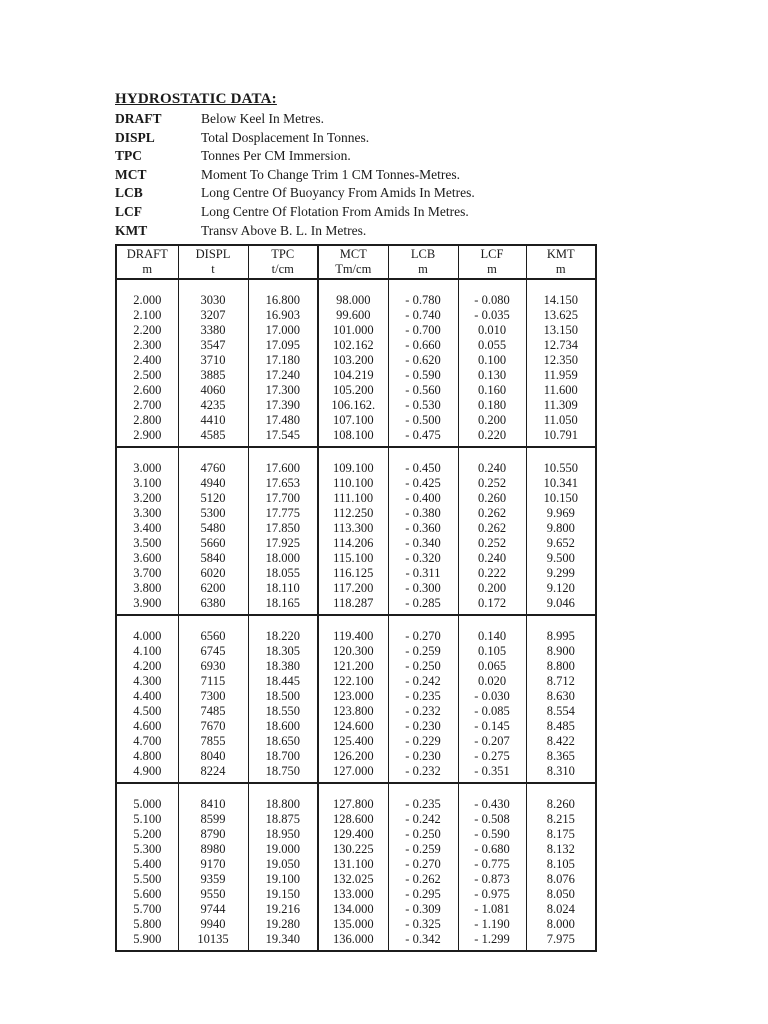 This screenshot has width=768, height=1024. Describe the element at coordinates (213, 499) in the screenshot. I see `table-cell: 5120` at that location.